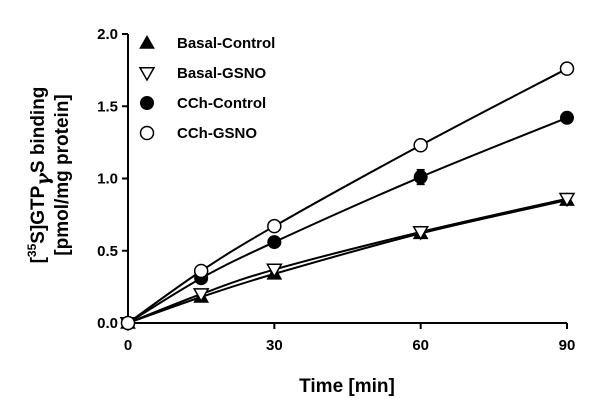 This screenshot has height=409, width=600. Describe the element at coordinates (128, 345) in the screenshot. I see `x-tick-label: 0` at that location.